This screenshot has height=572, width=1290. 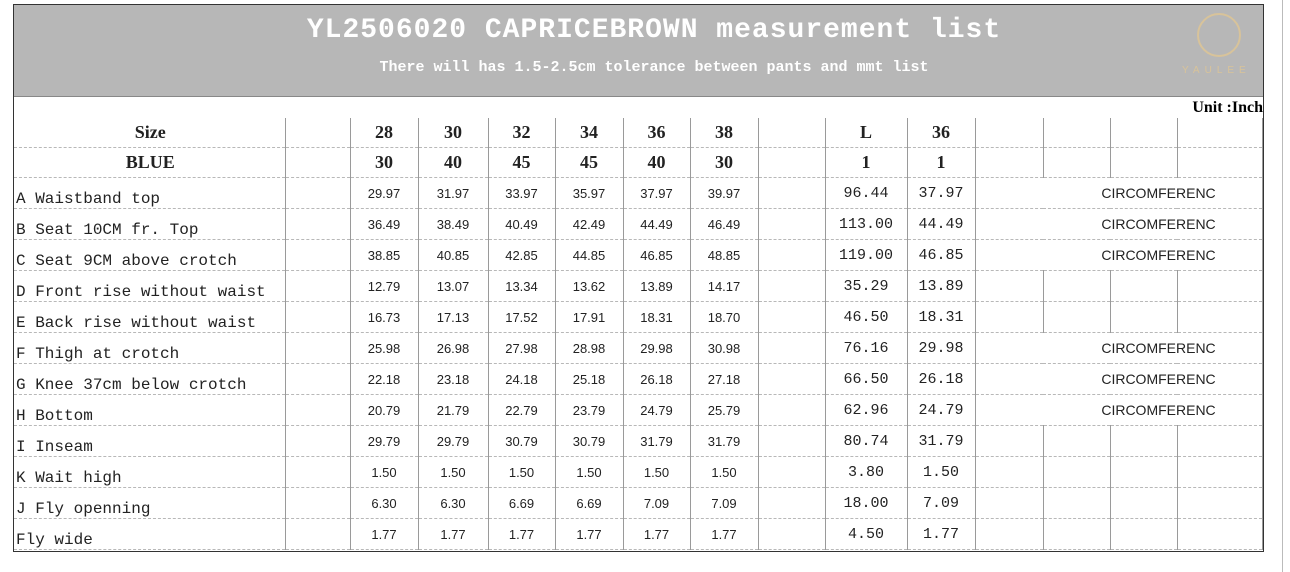 What do you see at coordinates (589, 317) in the screenshot?
I see `size-value: 17.91` at bounding box center [589, 317].